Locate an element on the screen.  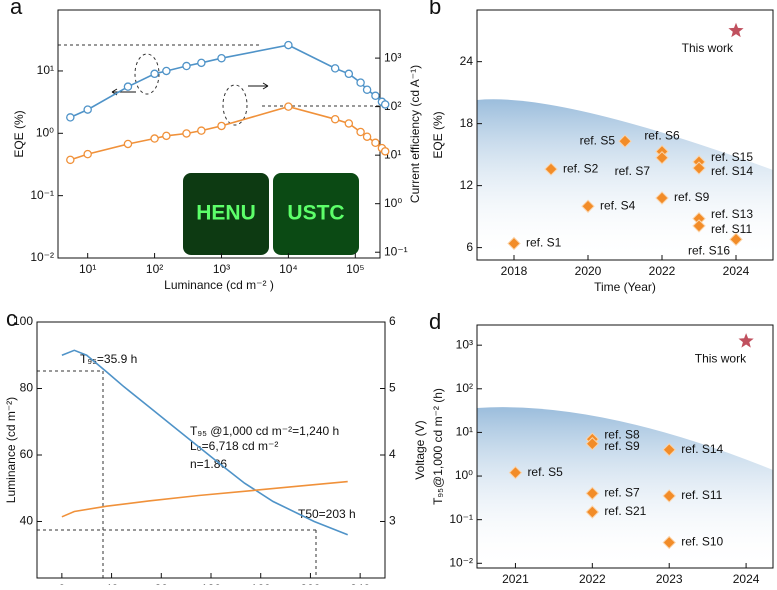
y2-tick-label: 10³ is located at coordinates (392, 57).